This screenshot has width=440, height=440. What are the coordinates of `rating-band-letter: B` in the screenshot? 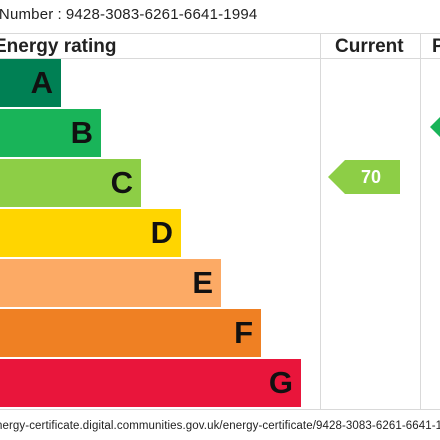 It's located at (81, 132).